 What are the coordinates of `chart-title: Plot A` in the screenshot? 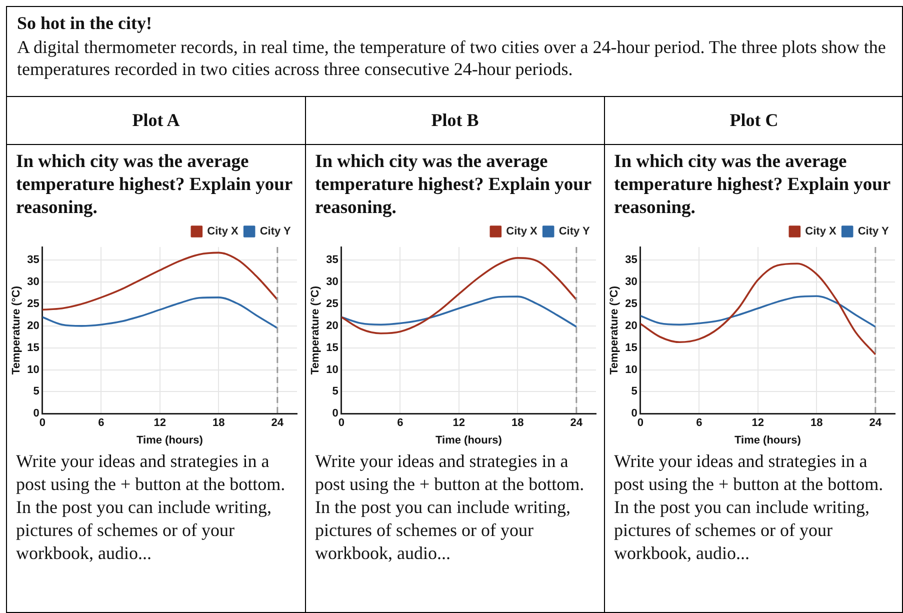 It's located at (156, 121).